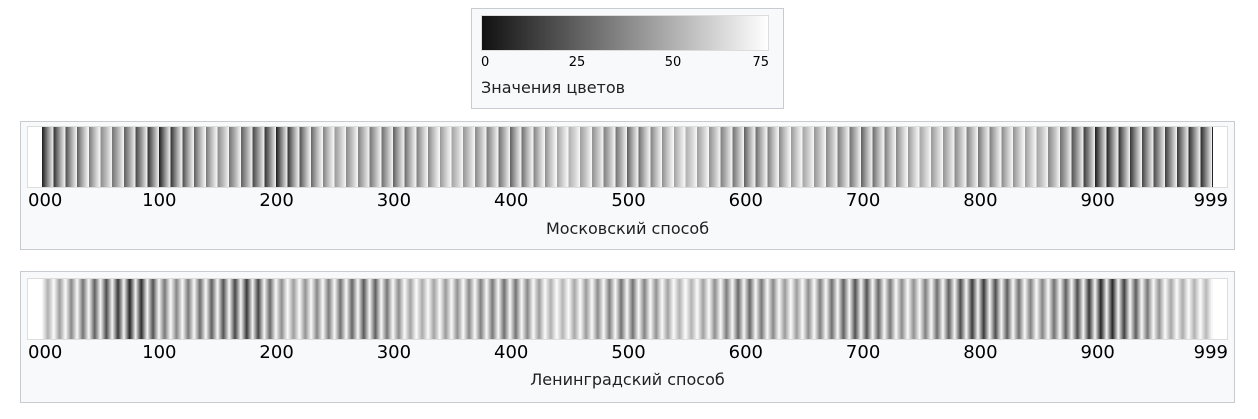  Describe the element at coordinates (627, 379) in the screenshot. I see `strip-caption: Ленинградский способ` at that location.